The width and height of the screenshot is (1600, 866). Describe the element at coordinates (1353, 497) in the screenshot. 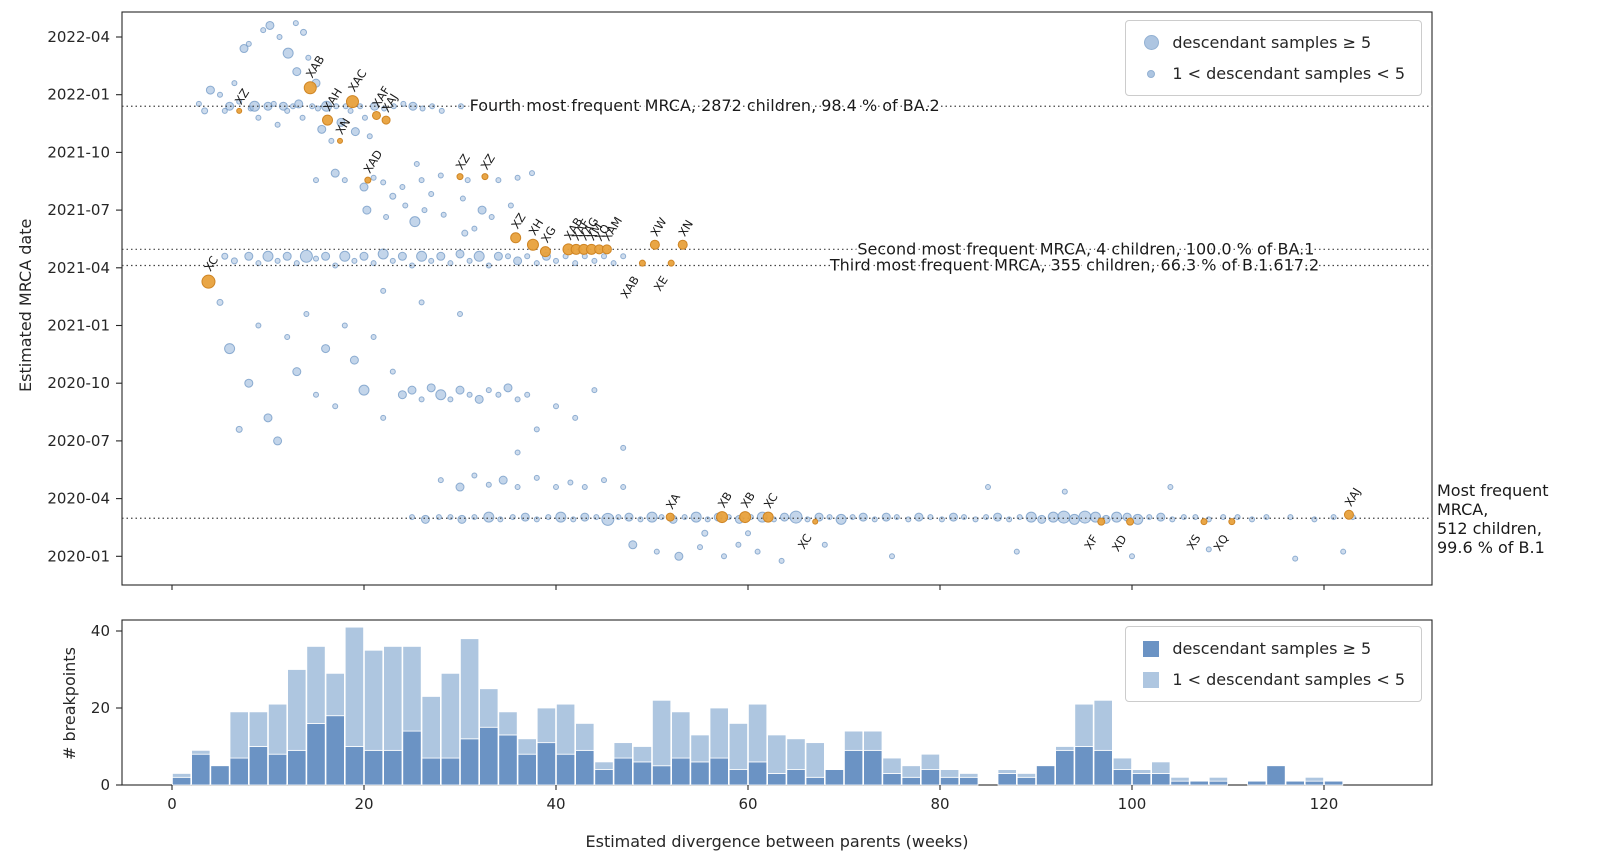

I see `recombinant-label: XAJ` at that location.